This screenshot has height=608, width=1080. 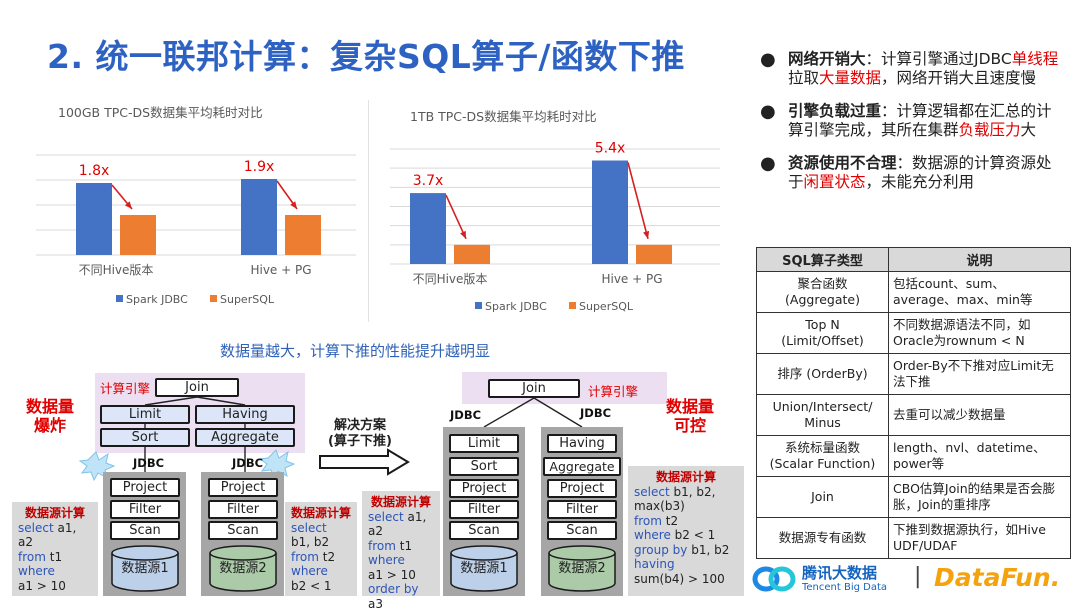 I want to click on sql-line: a1 > 10, so click(x=42, y=585).